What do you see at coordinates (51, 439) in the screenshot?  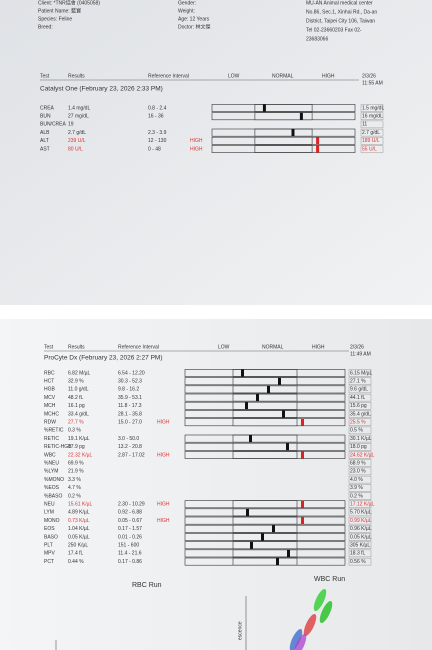 I see `test-name: RETIC` at bounding box center [51, 439].